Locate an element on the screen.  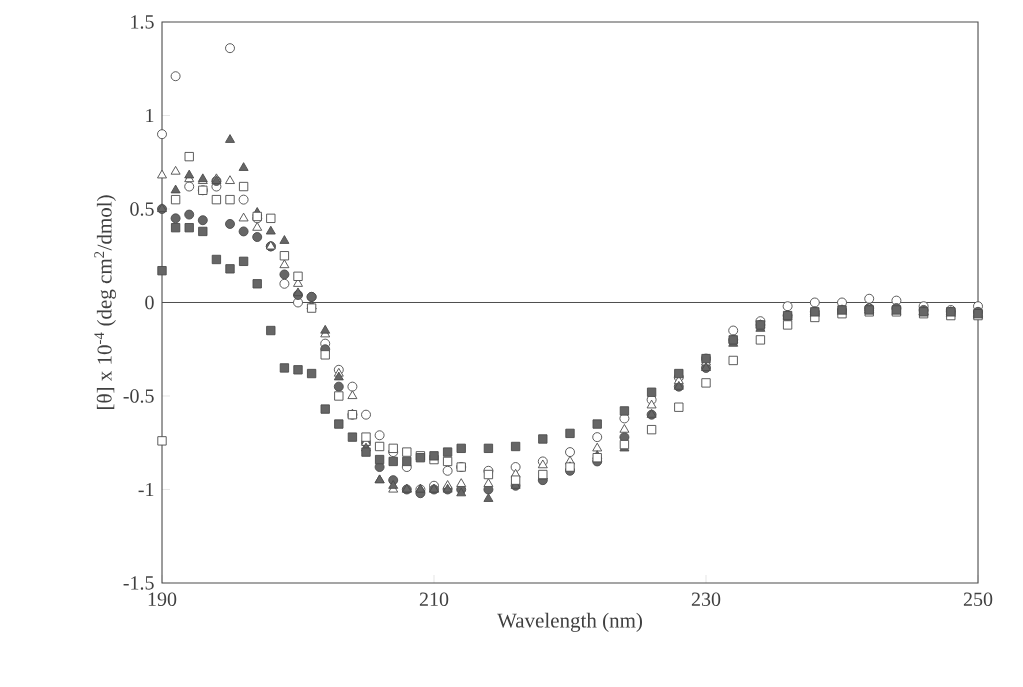
y-tick-label: 1 is located at coordinates (150, 115).